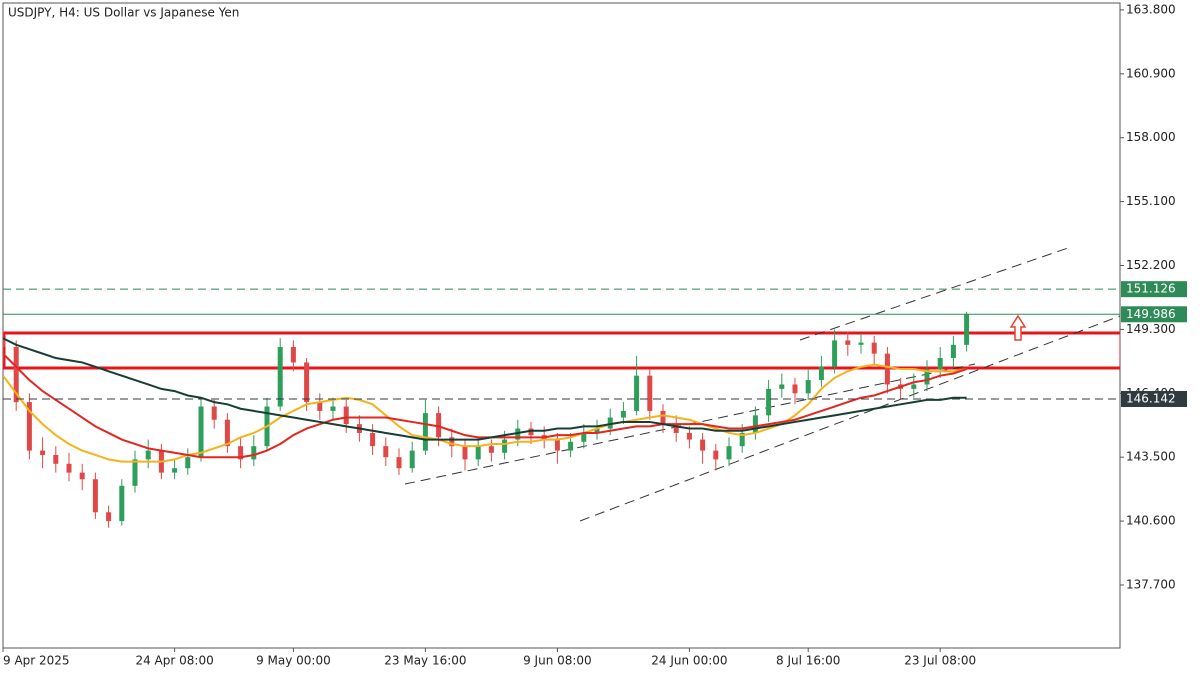  What do you see at coordinates (1151, 137) in the screenshot?
I see `y-tick-label: 158.000` at bounding box center [1151, 137].